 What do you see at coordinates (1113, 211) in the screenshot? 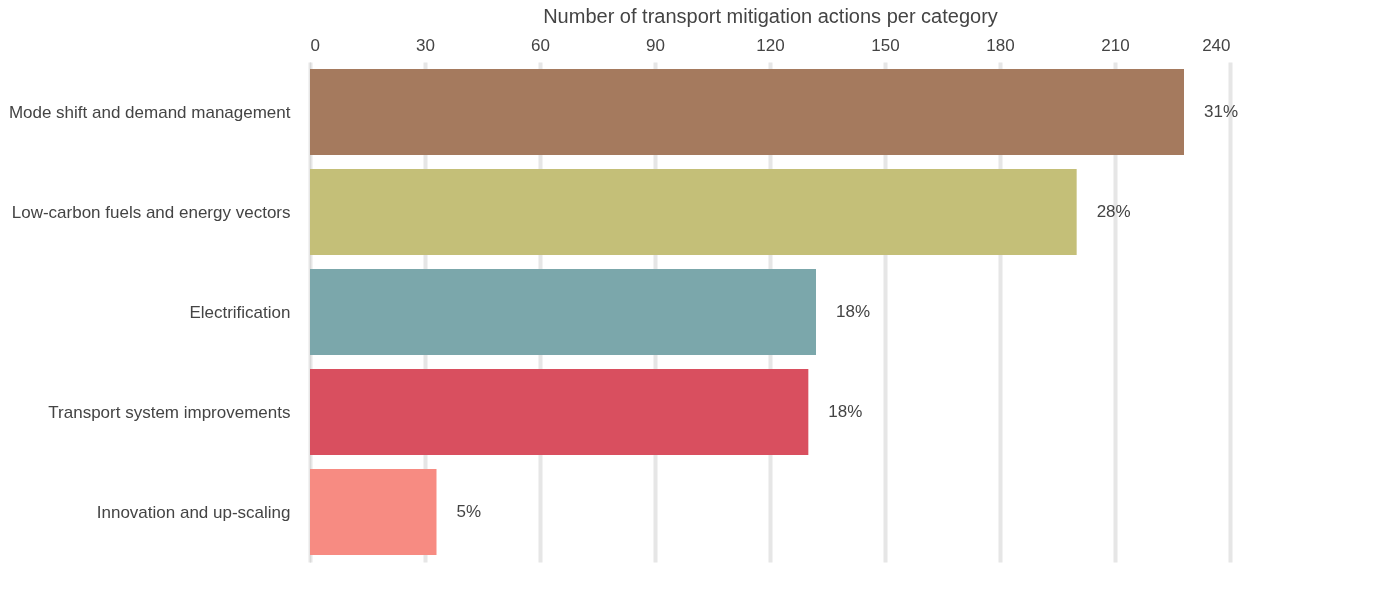
I see `annotation: 28%` at bounding box center [1113, 211].